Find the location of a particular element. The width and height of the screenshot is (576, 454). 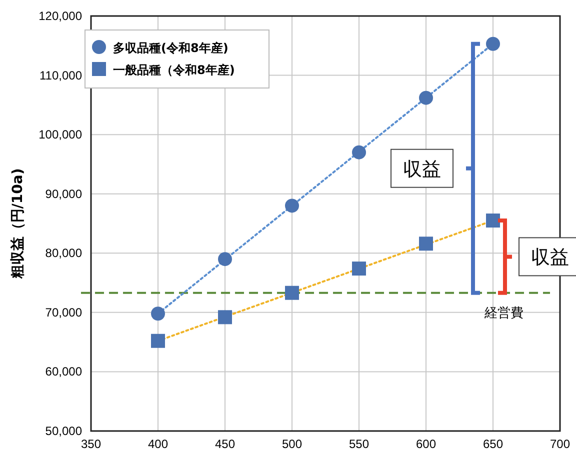

x-tick-label: 650 is located at coordinates (493, 444).